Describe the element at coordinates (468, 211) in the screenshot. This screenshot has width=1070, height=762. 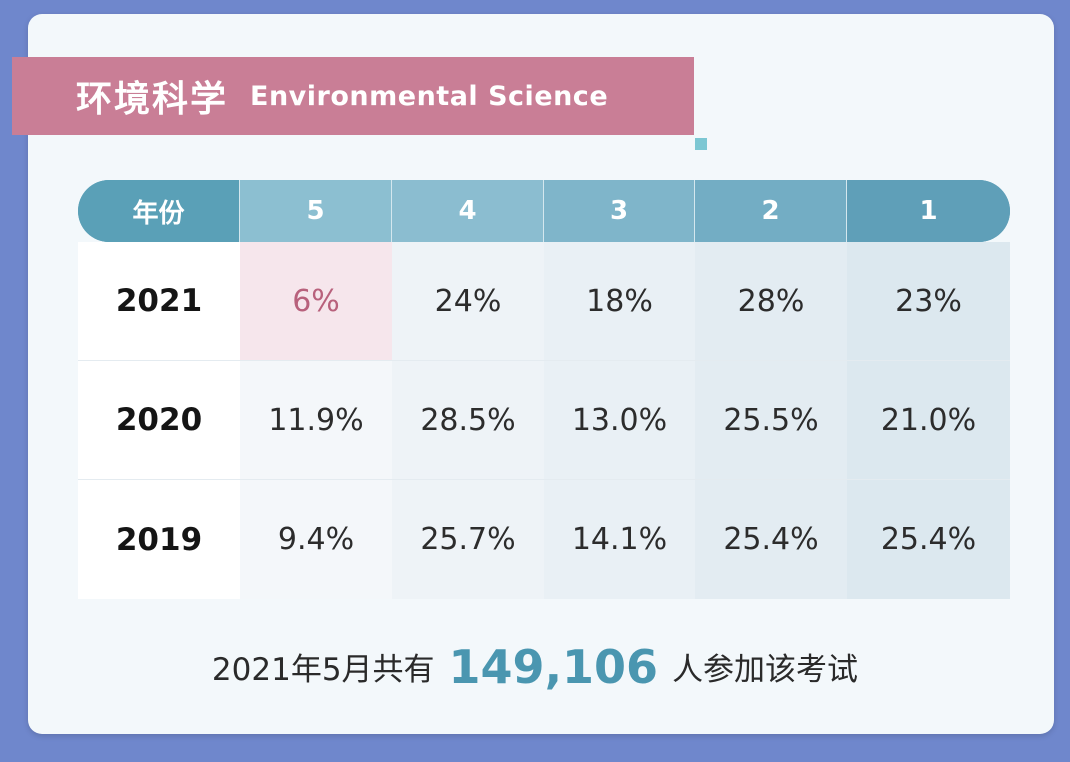
I see `header-score-4: 4` at that location.